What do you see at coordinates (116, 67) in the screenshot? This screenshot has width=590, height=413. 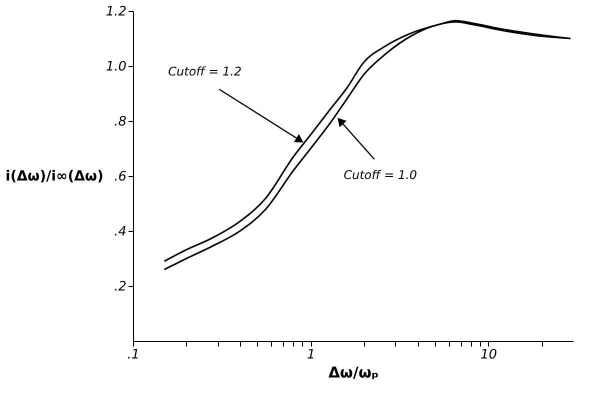 I see `y-tick-label: 1.0` at bounding box center [116, 67].